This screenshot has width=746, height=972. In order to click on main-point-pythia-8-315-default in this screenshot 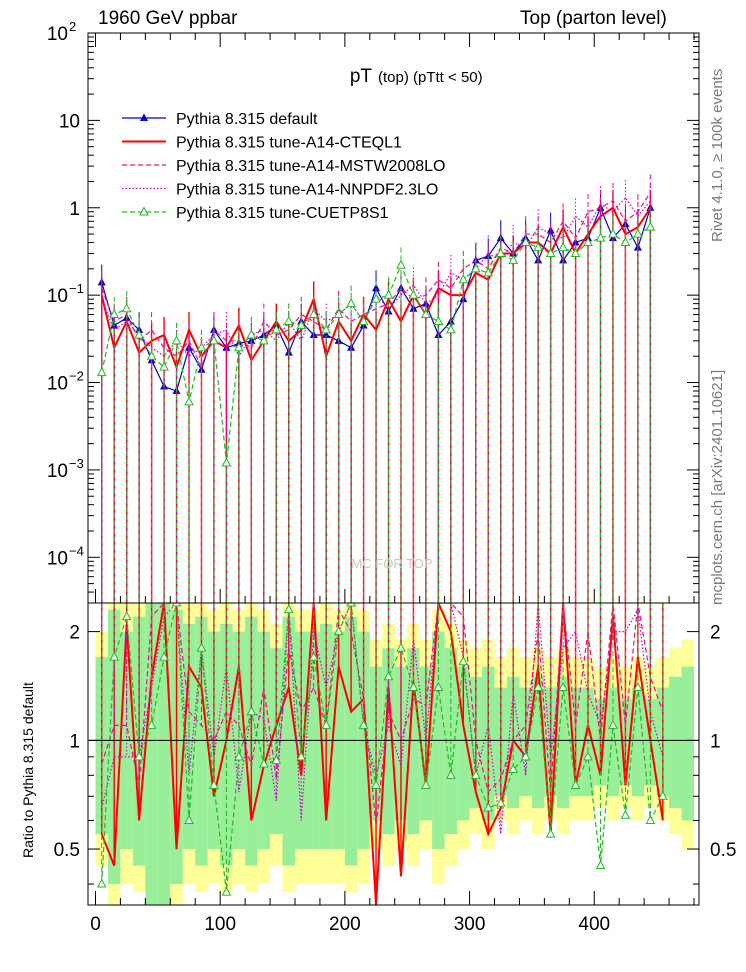, I will do `click(376, 287)`.